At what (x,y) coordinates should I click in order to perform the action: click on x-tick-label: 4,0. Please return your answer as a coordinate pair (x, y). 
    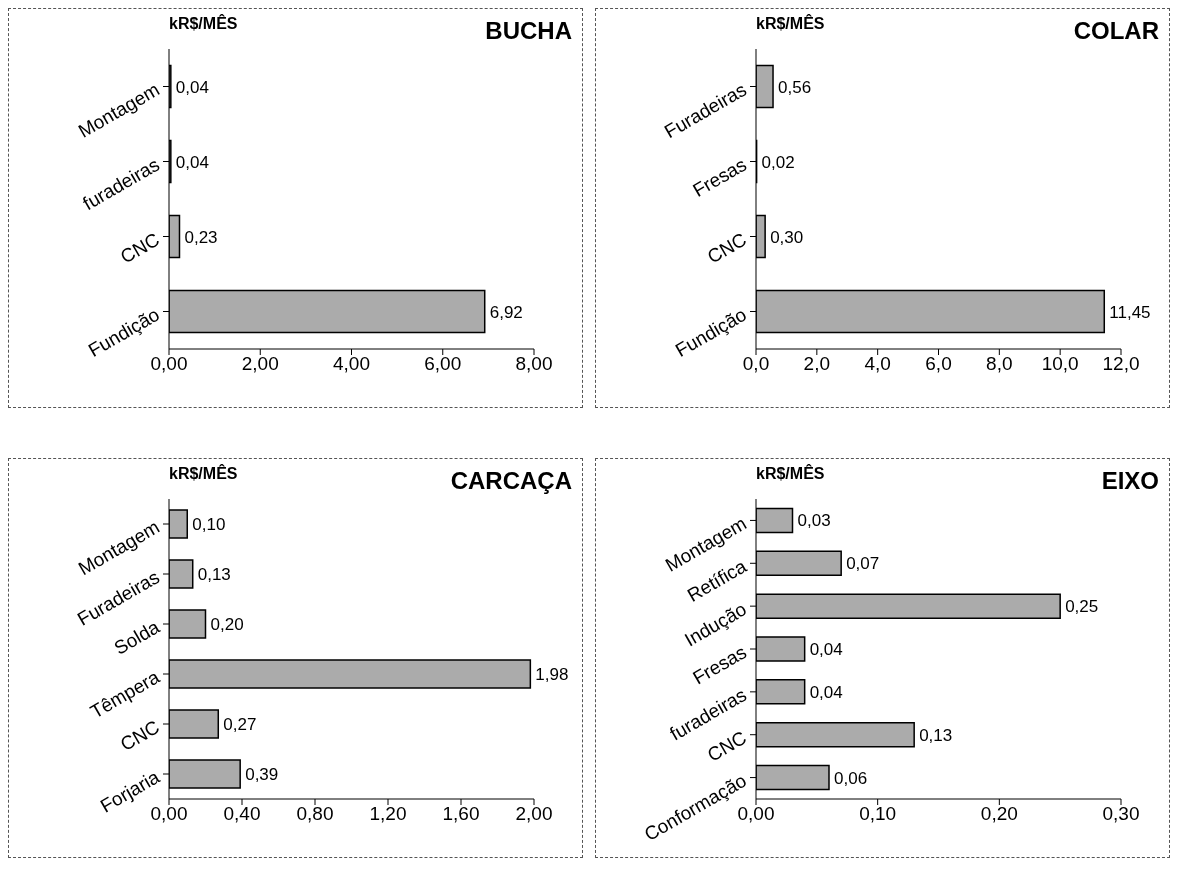
    Looking at the image, I should click on (877, 364).